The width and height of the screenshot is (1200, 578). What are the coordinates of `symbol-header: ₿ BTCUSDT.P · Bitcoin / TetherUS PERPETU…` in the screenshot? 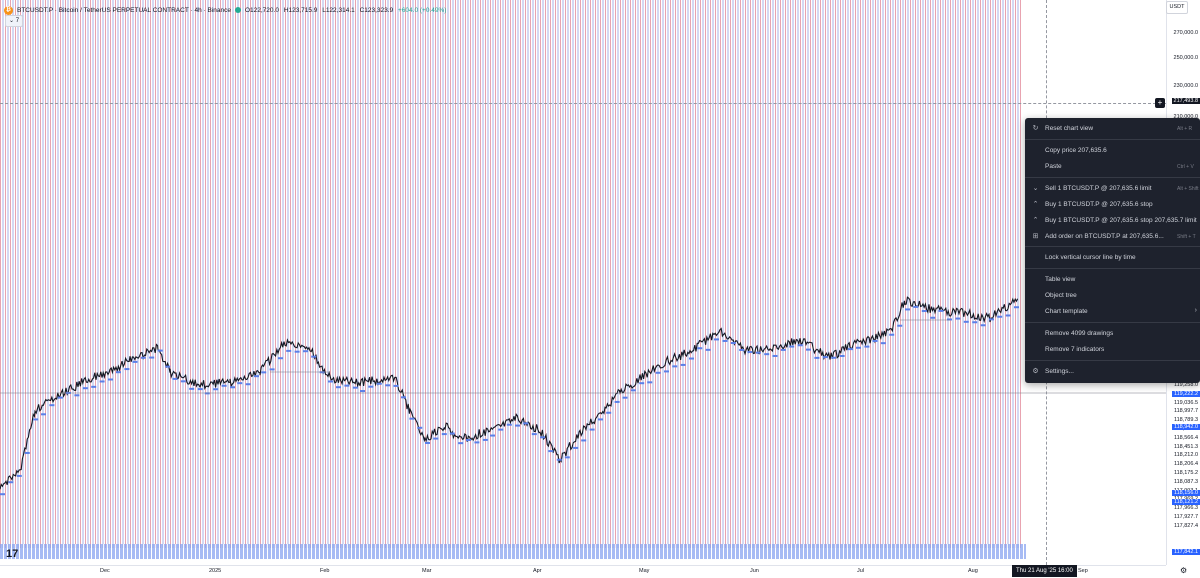 It's located at (226, 10).